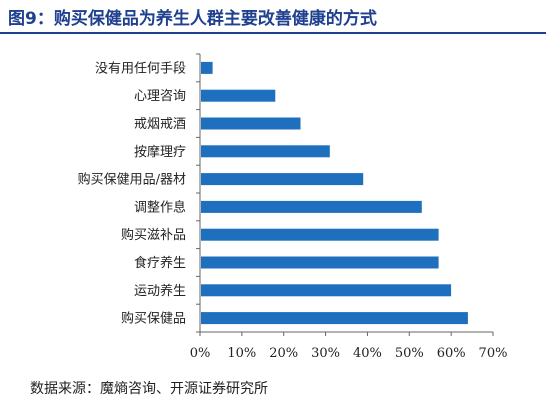  I want to click on category-label: 购买滋补品, so click(153, 235).